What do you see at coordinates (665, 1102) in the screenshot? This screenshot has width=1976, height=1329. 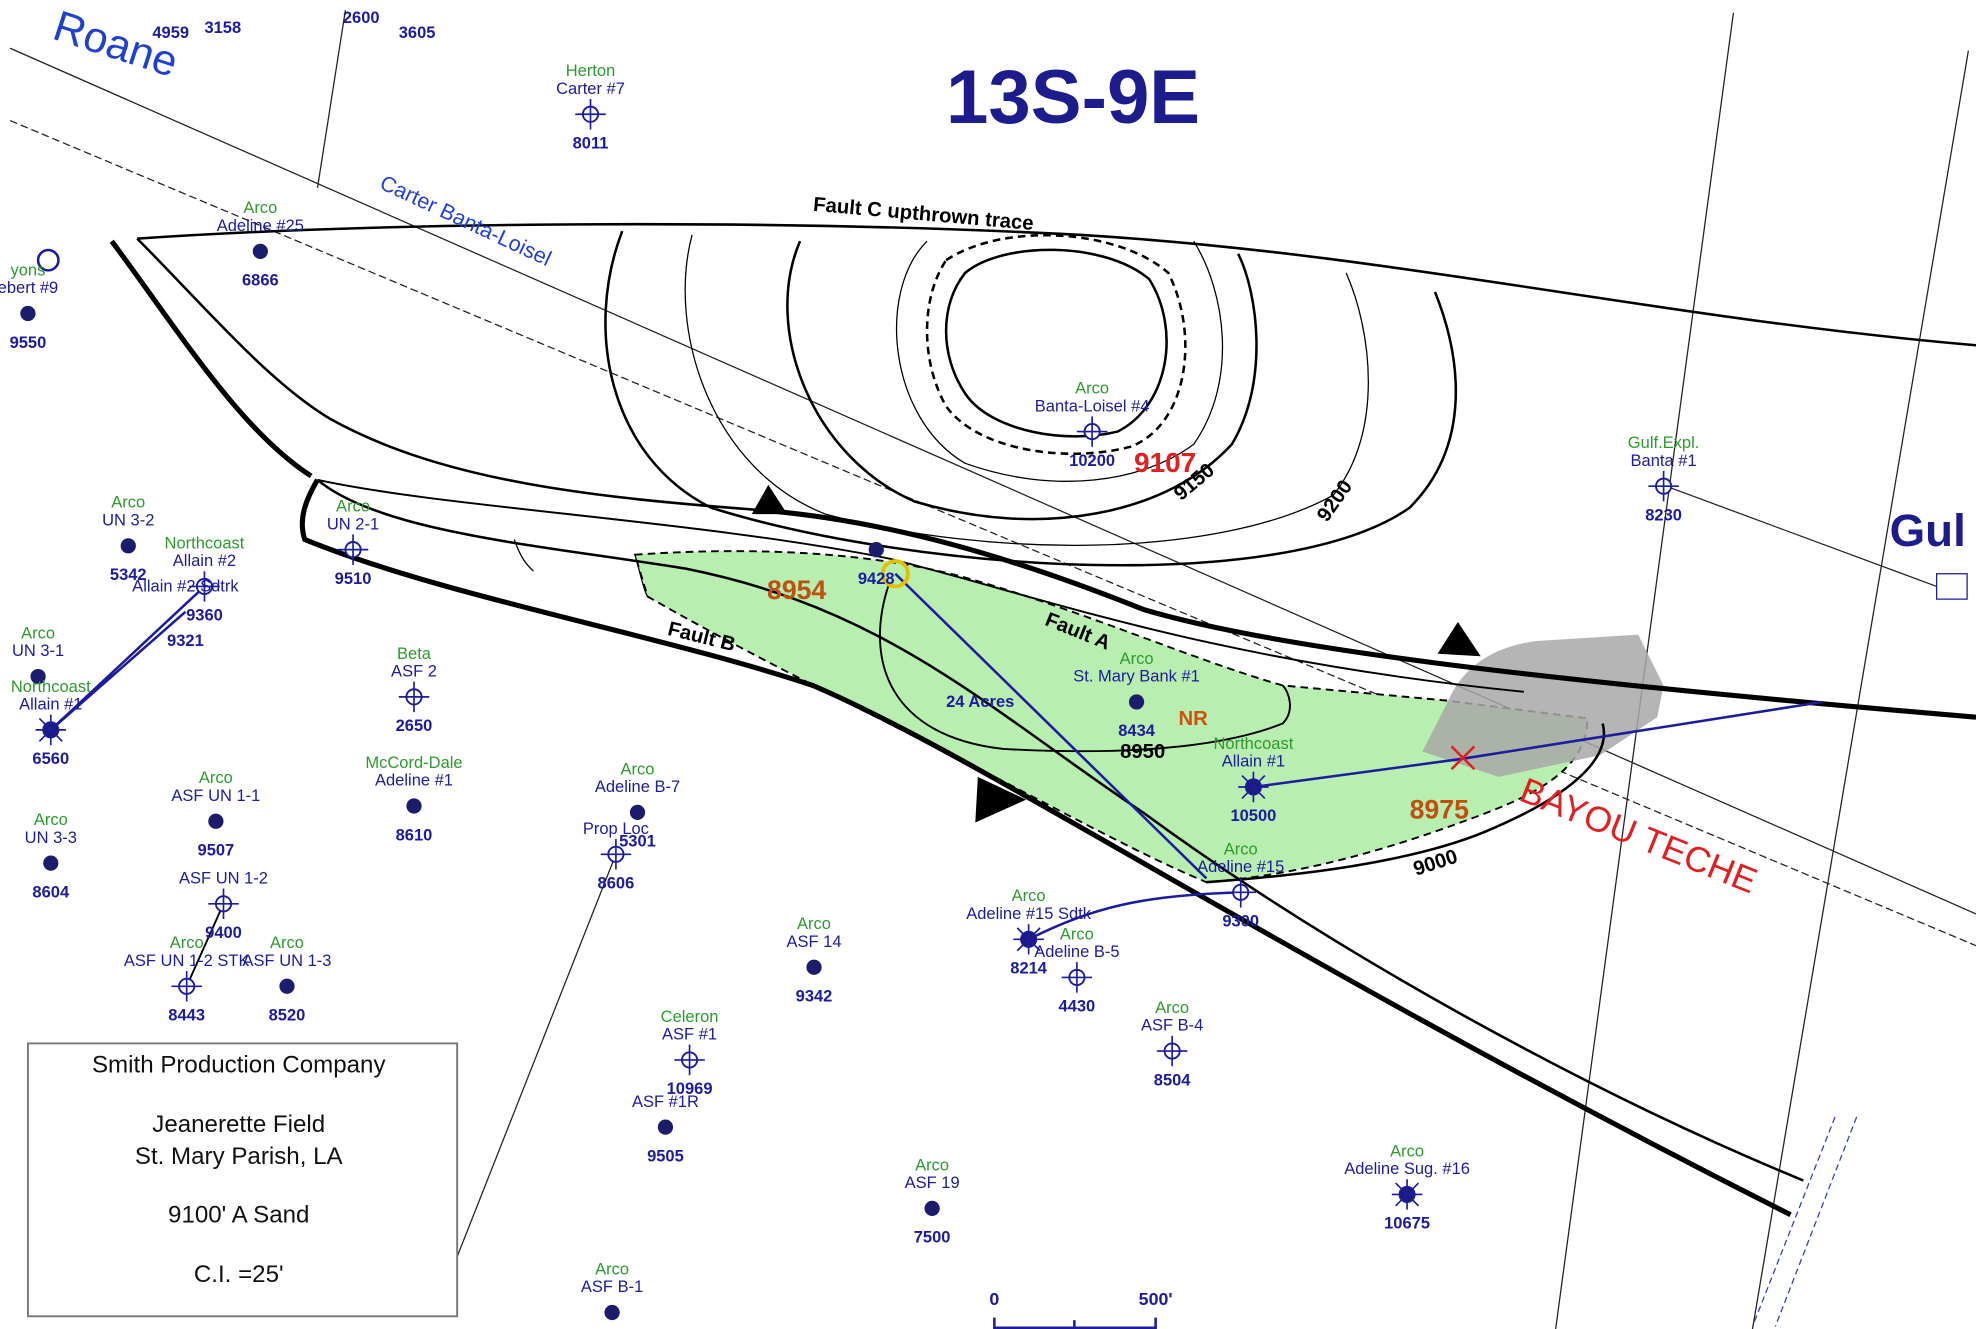 I see `well-name: ASF #1R` at bounding box center [665, 1102].